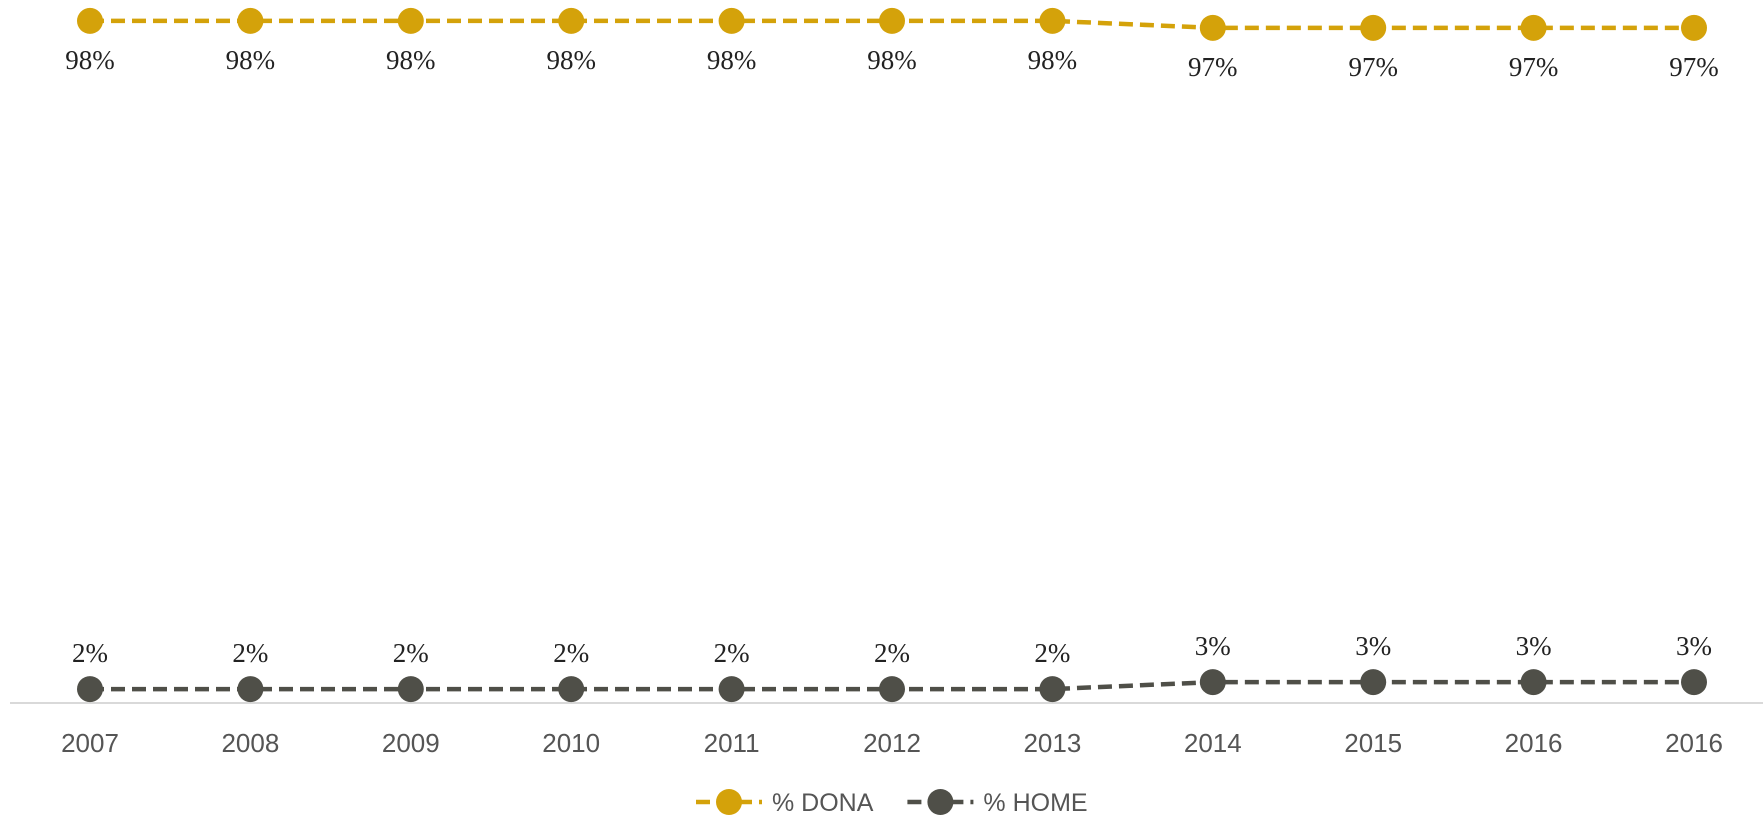  What do you see at coordinates (90, 743) in the screenshot?
I see `x-tick-label: 2007` at bounding box center [90, 743].